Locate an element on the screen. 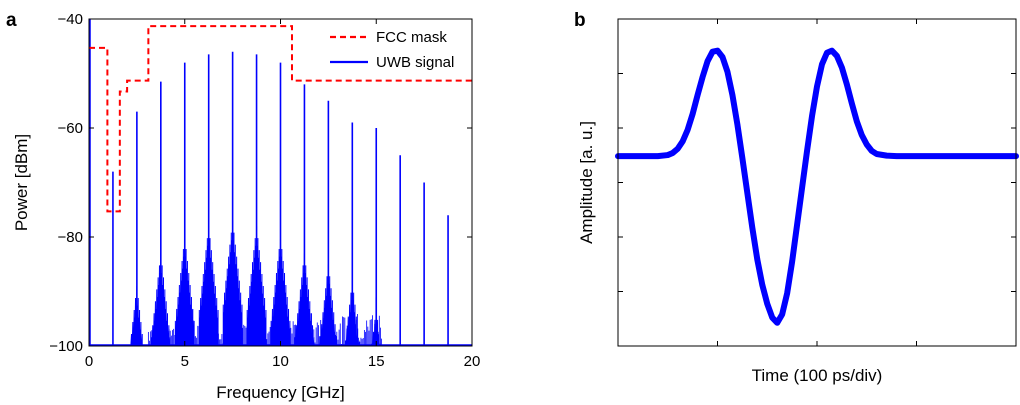 The image size is (1020, 405). legend-a: FCC mask UWB signal is located at coordinates (392, 50).